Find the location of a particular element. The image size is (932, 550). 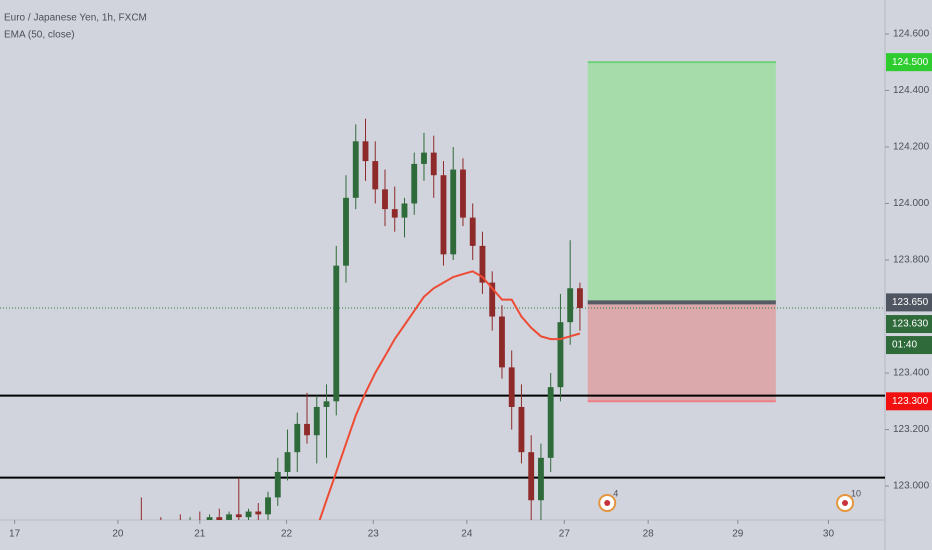

x-tick-label: 17 is located at coordinates (15, 534).